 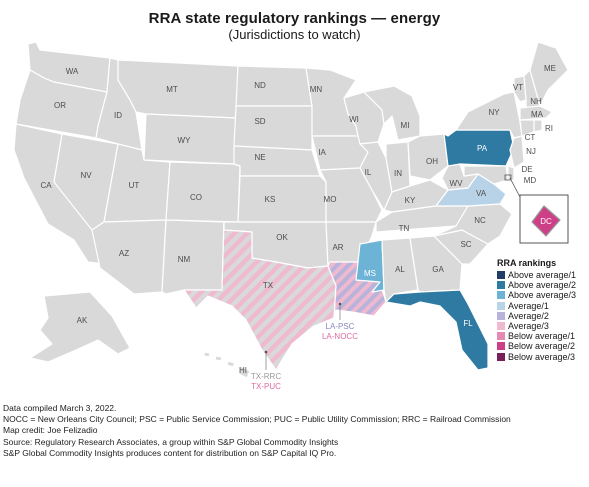 I want to click on label-ok: OK, so click(x=282, y=237).